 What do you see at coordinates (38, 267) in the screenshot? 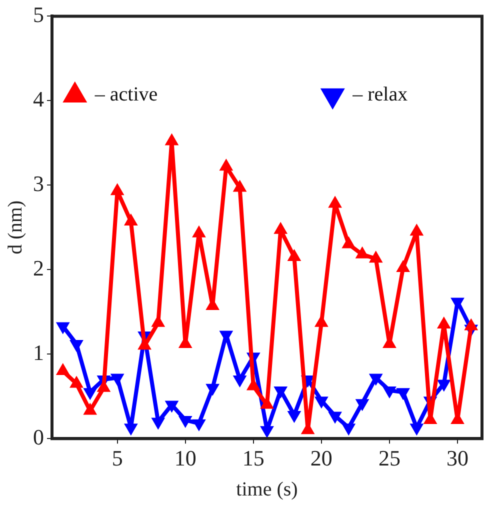
I see `y-tick-label: 2` at bounding box center [38, 267].